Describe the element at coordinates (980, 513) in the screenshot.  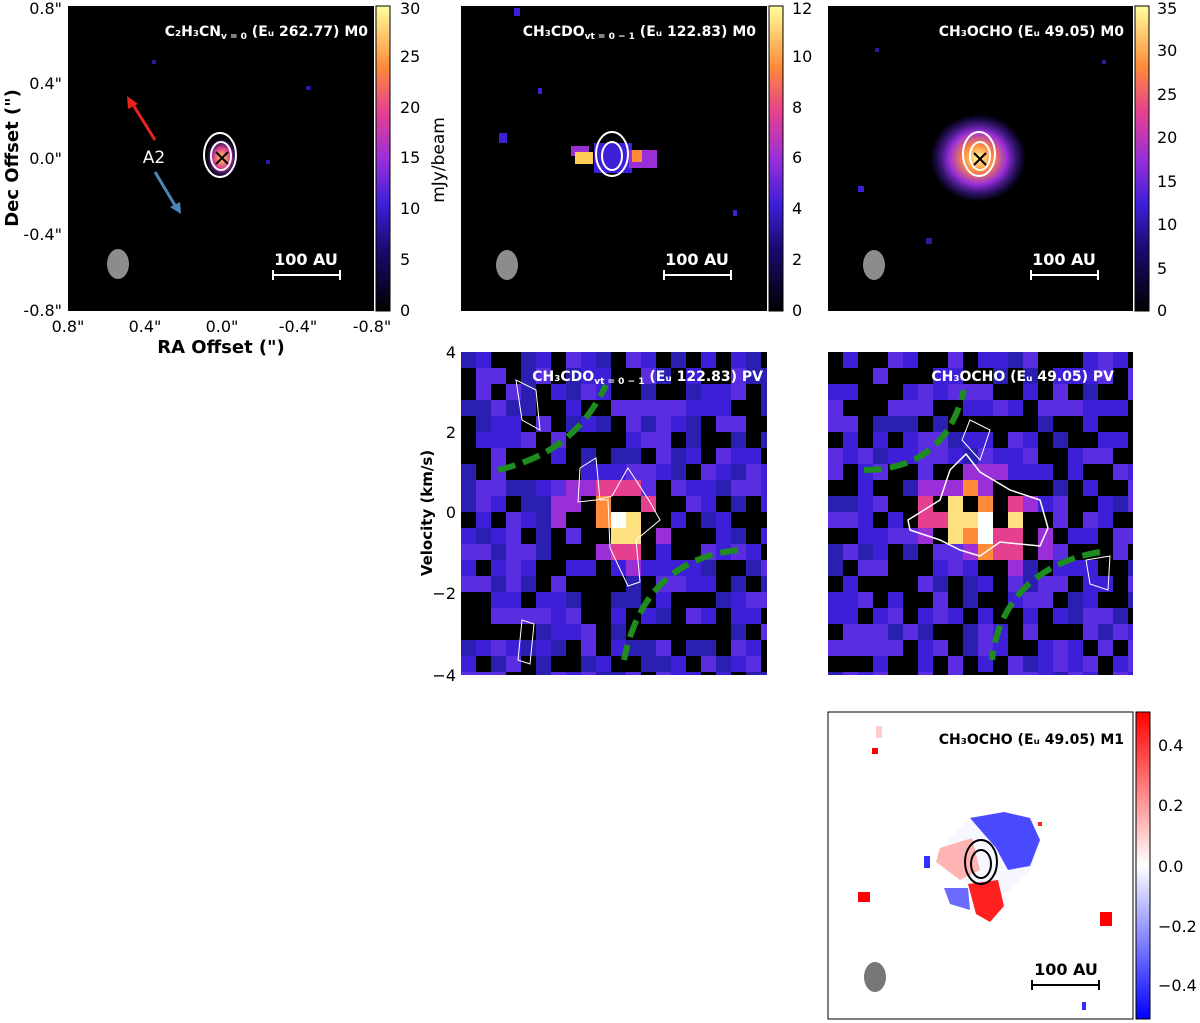
I see `pv-cells` at that location.